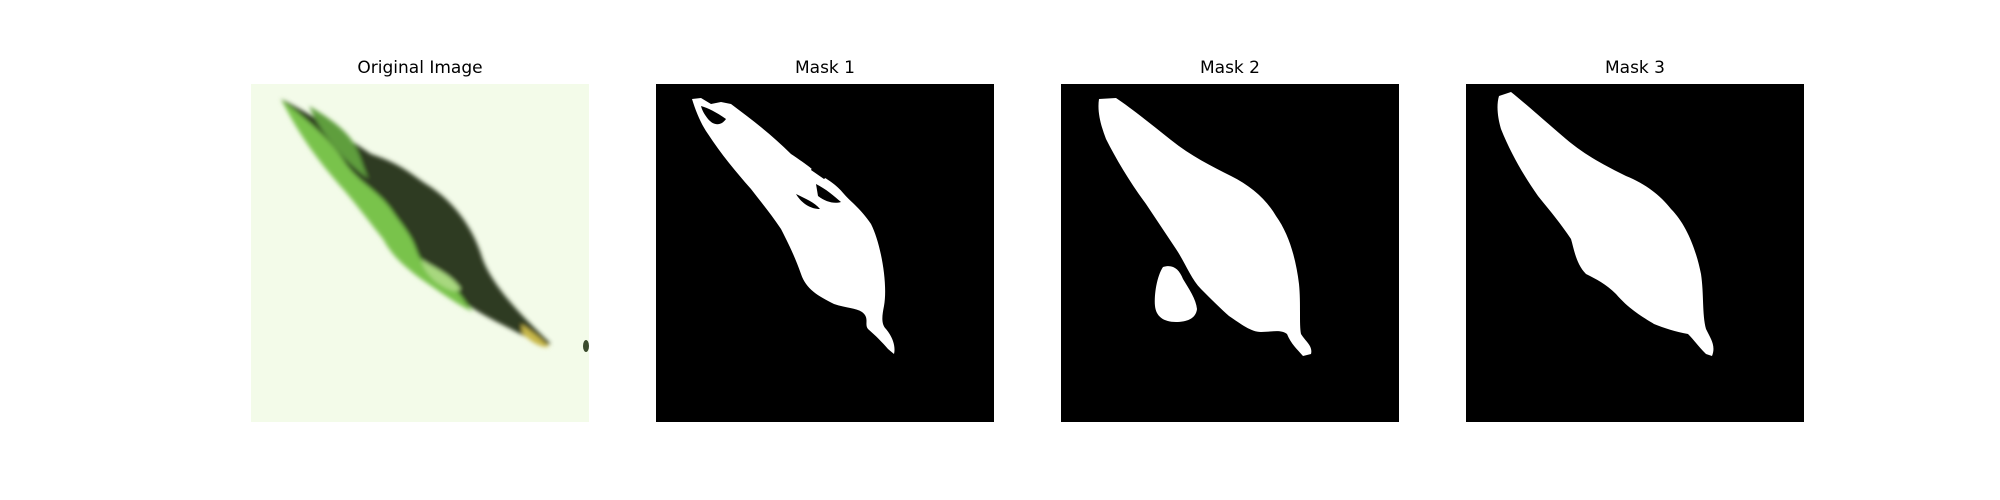 The width and height of the screenshot is (2000, 500). I want to click on mask-1-shape, so click(825, 253).